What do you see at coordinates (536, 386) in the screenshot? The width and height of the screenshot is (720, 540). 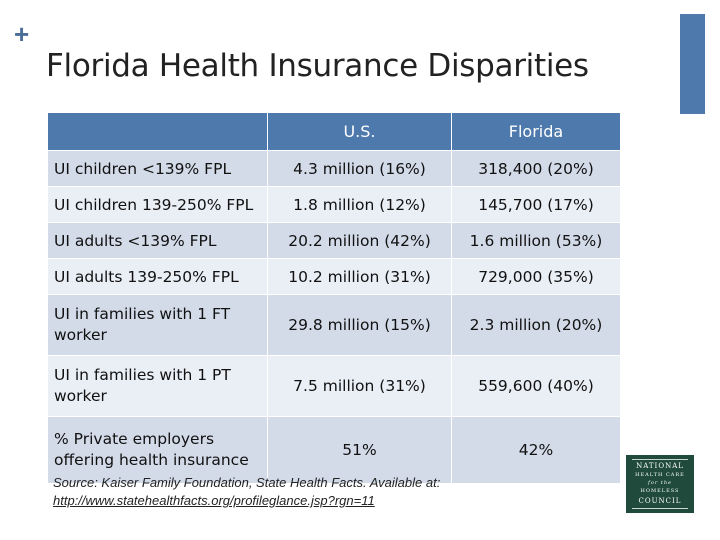 I see `florida-value: 559,600 (40%)` at bounding box center [536, 386].